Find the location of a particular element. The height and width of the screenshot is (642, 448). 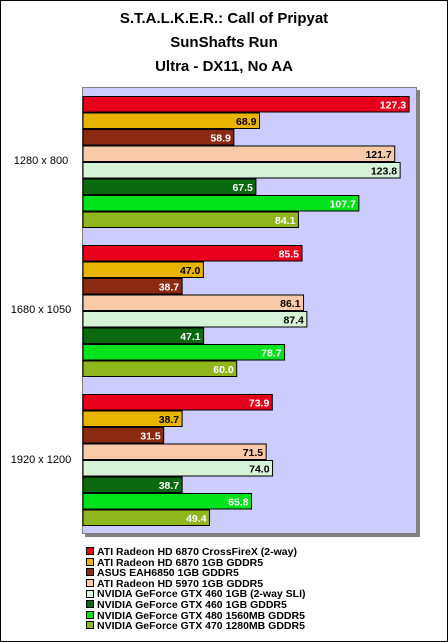

bar-value-label-2-5: 38.7 is located at coordinates (169, 486).